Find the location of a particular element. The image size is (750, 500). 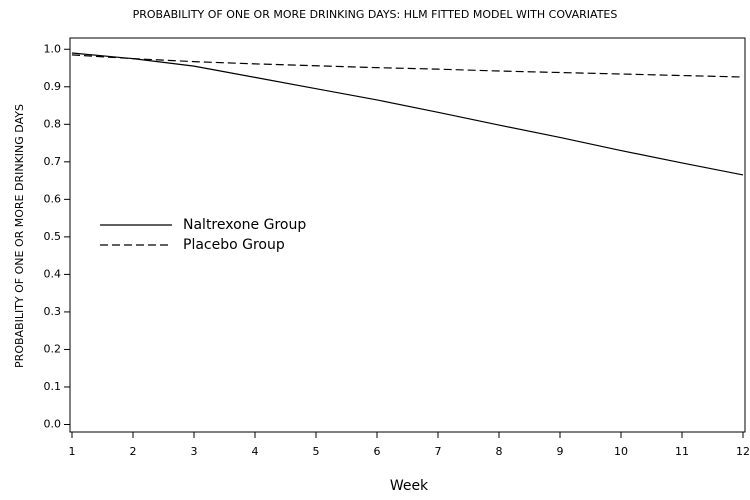

x-tick-label: 4 is located at coordinates (255, 451).